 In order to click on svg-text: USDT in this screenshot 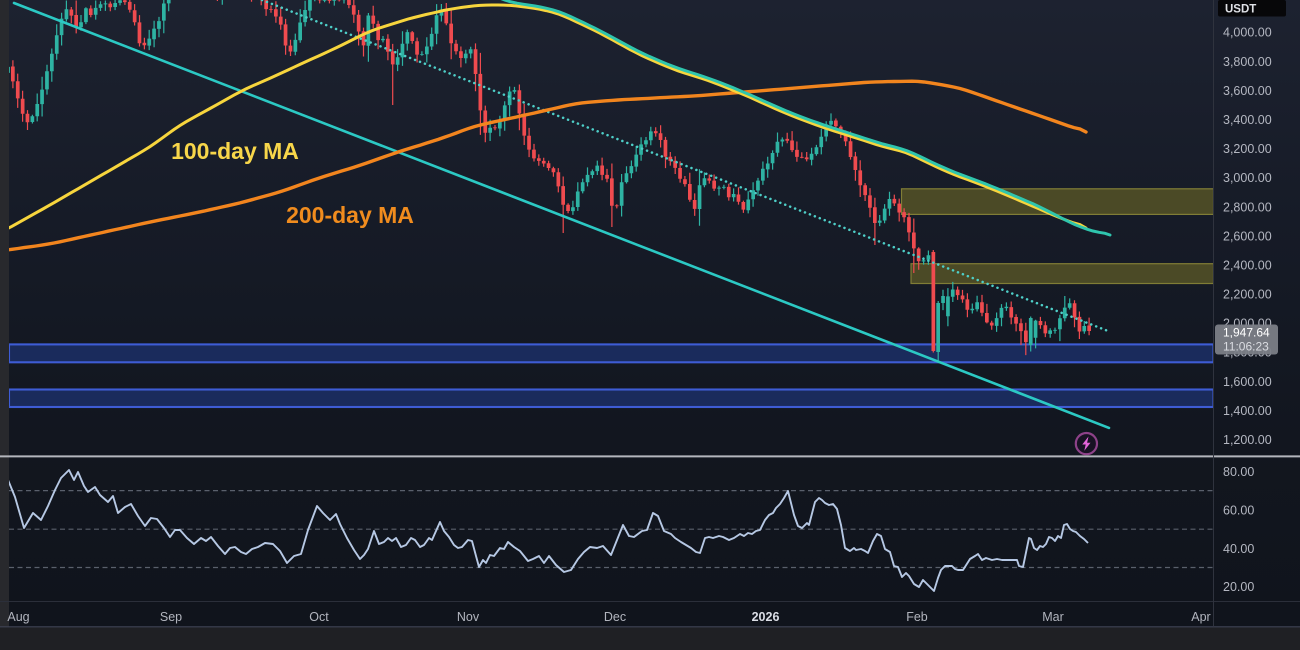, I will do `click(1240, 10)`.